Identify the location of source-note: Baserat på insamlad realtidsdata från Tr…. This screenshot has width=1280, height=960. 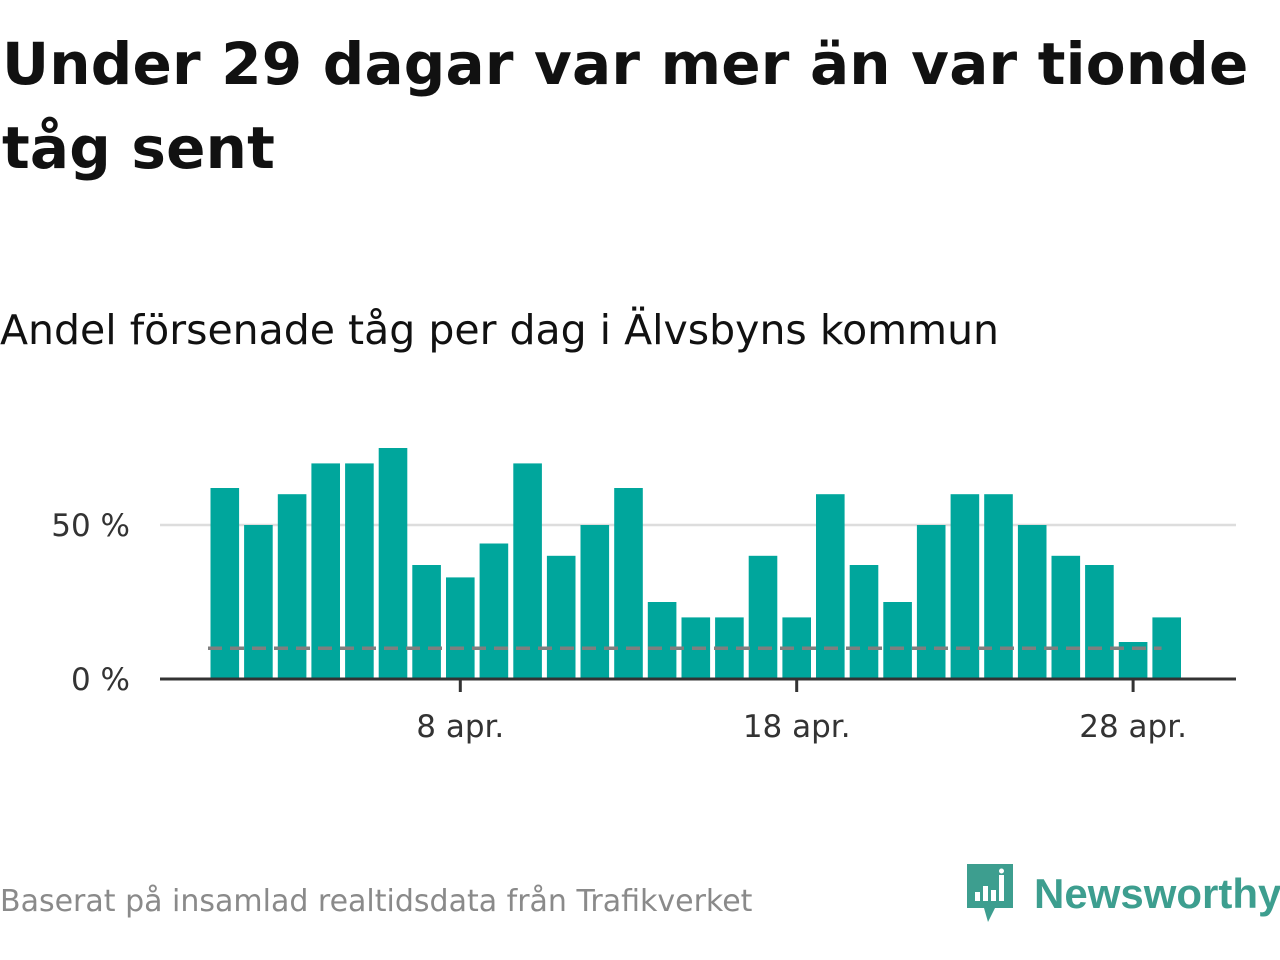
(376, 901).